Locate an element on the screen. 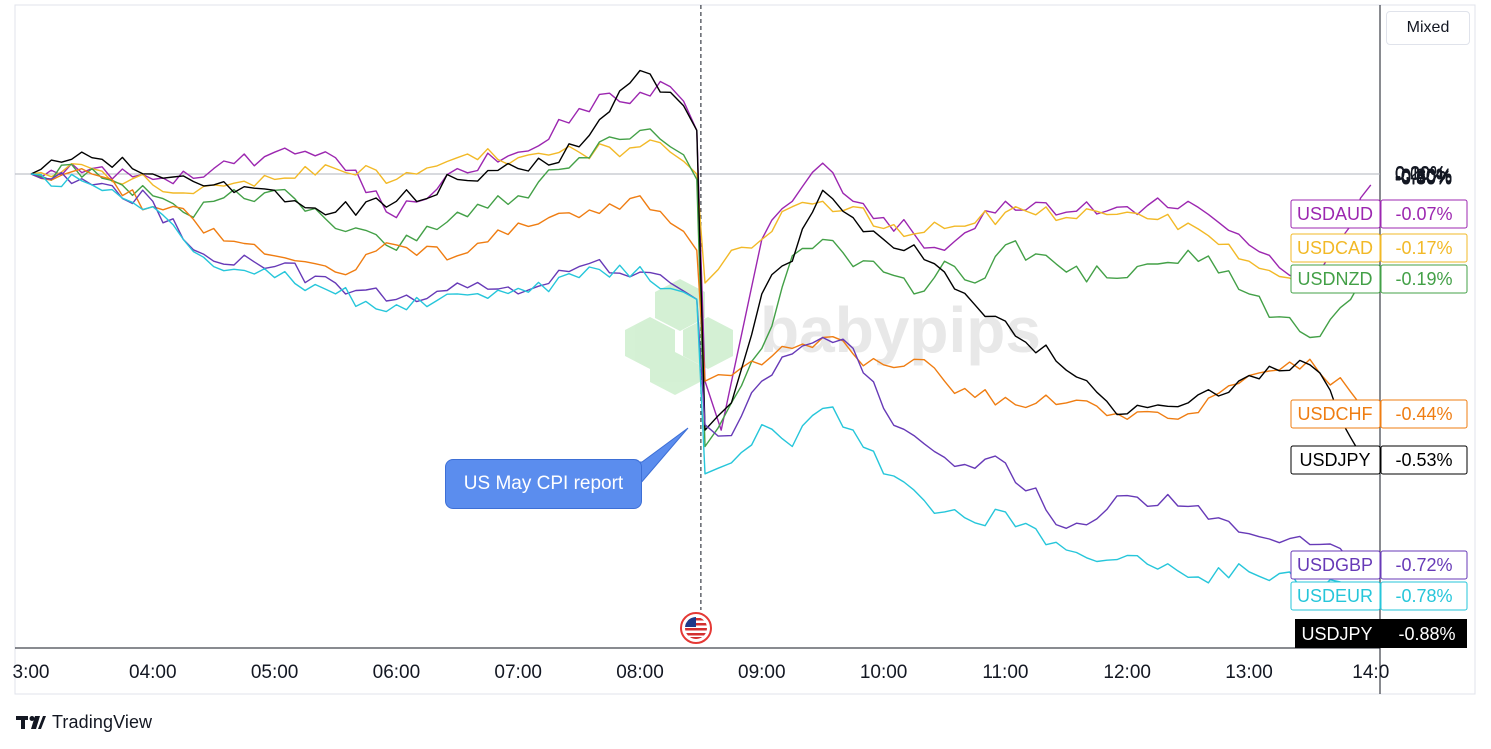 The height and width of the screenshot is (749, 1491). series-value-tag-text: -0.53% is located at coordinates (1423, 460).